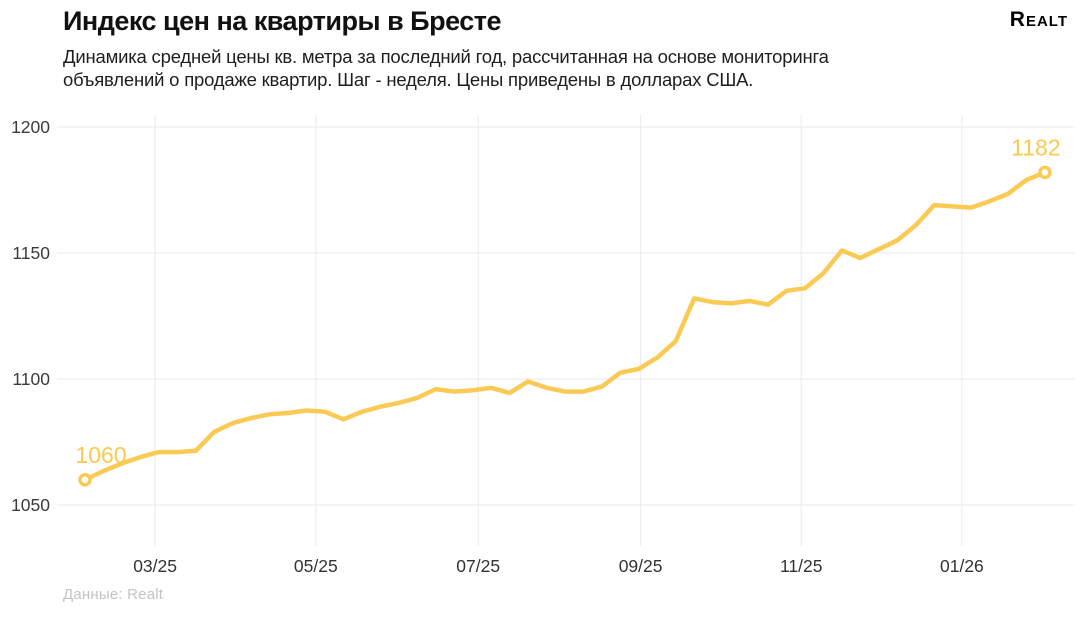  Describe the element at coordinates (282, 21) in the screenshot. I see `page-title: Индекс цен на квартиры в Бресте` at that location.